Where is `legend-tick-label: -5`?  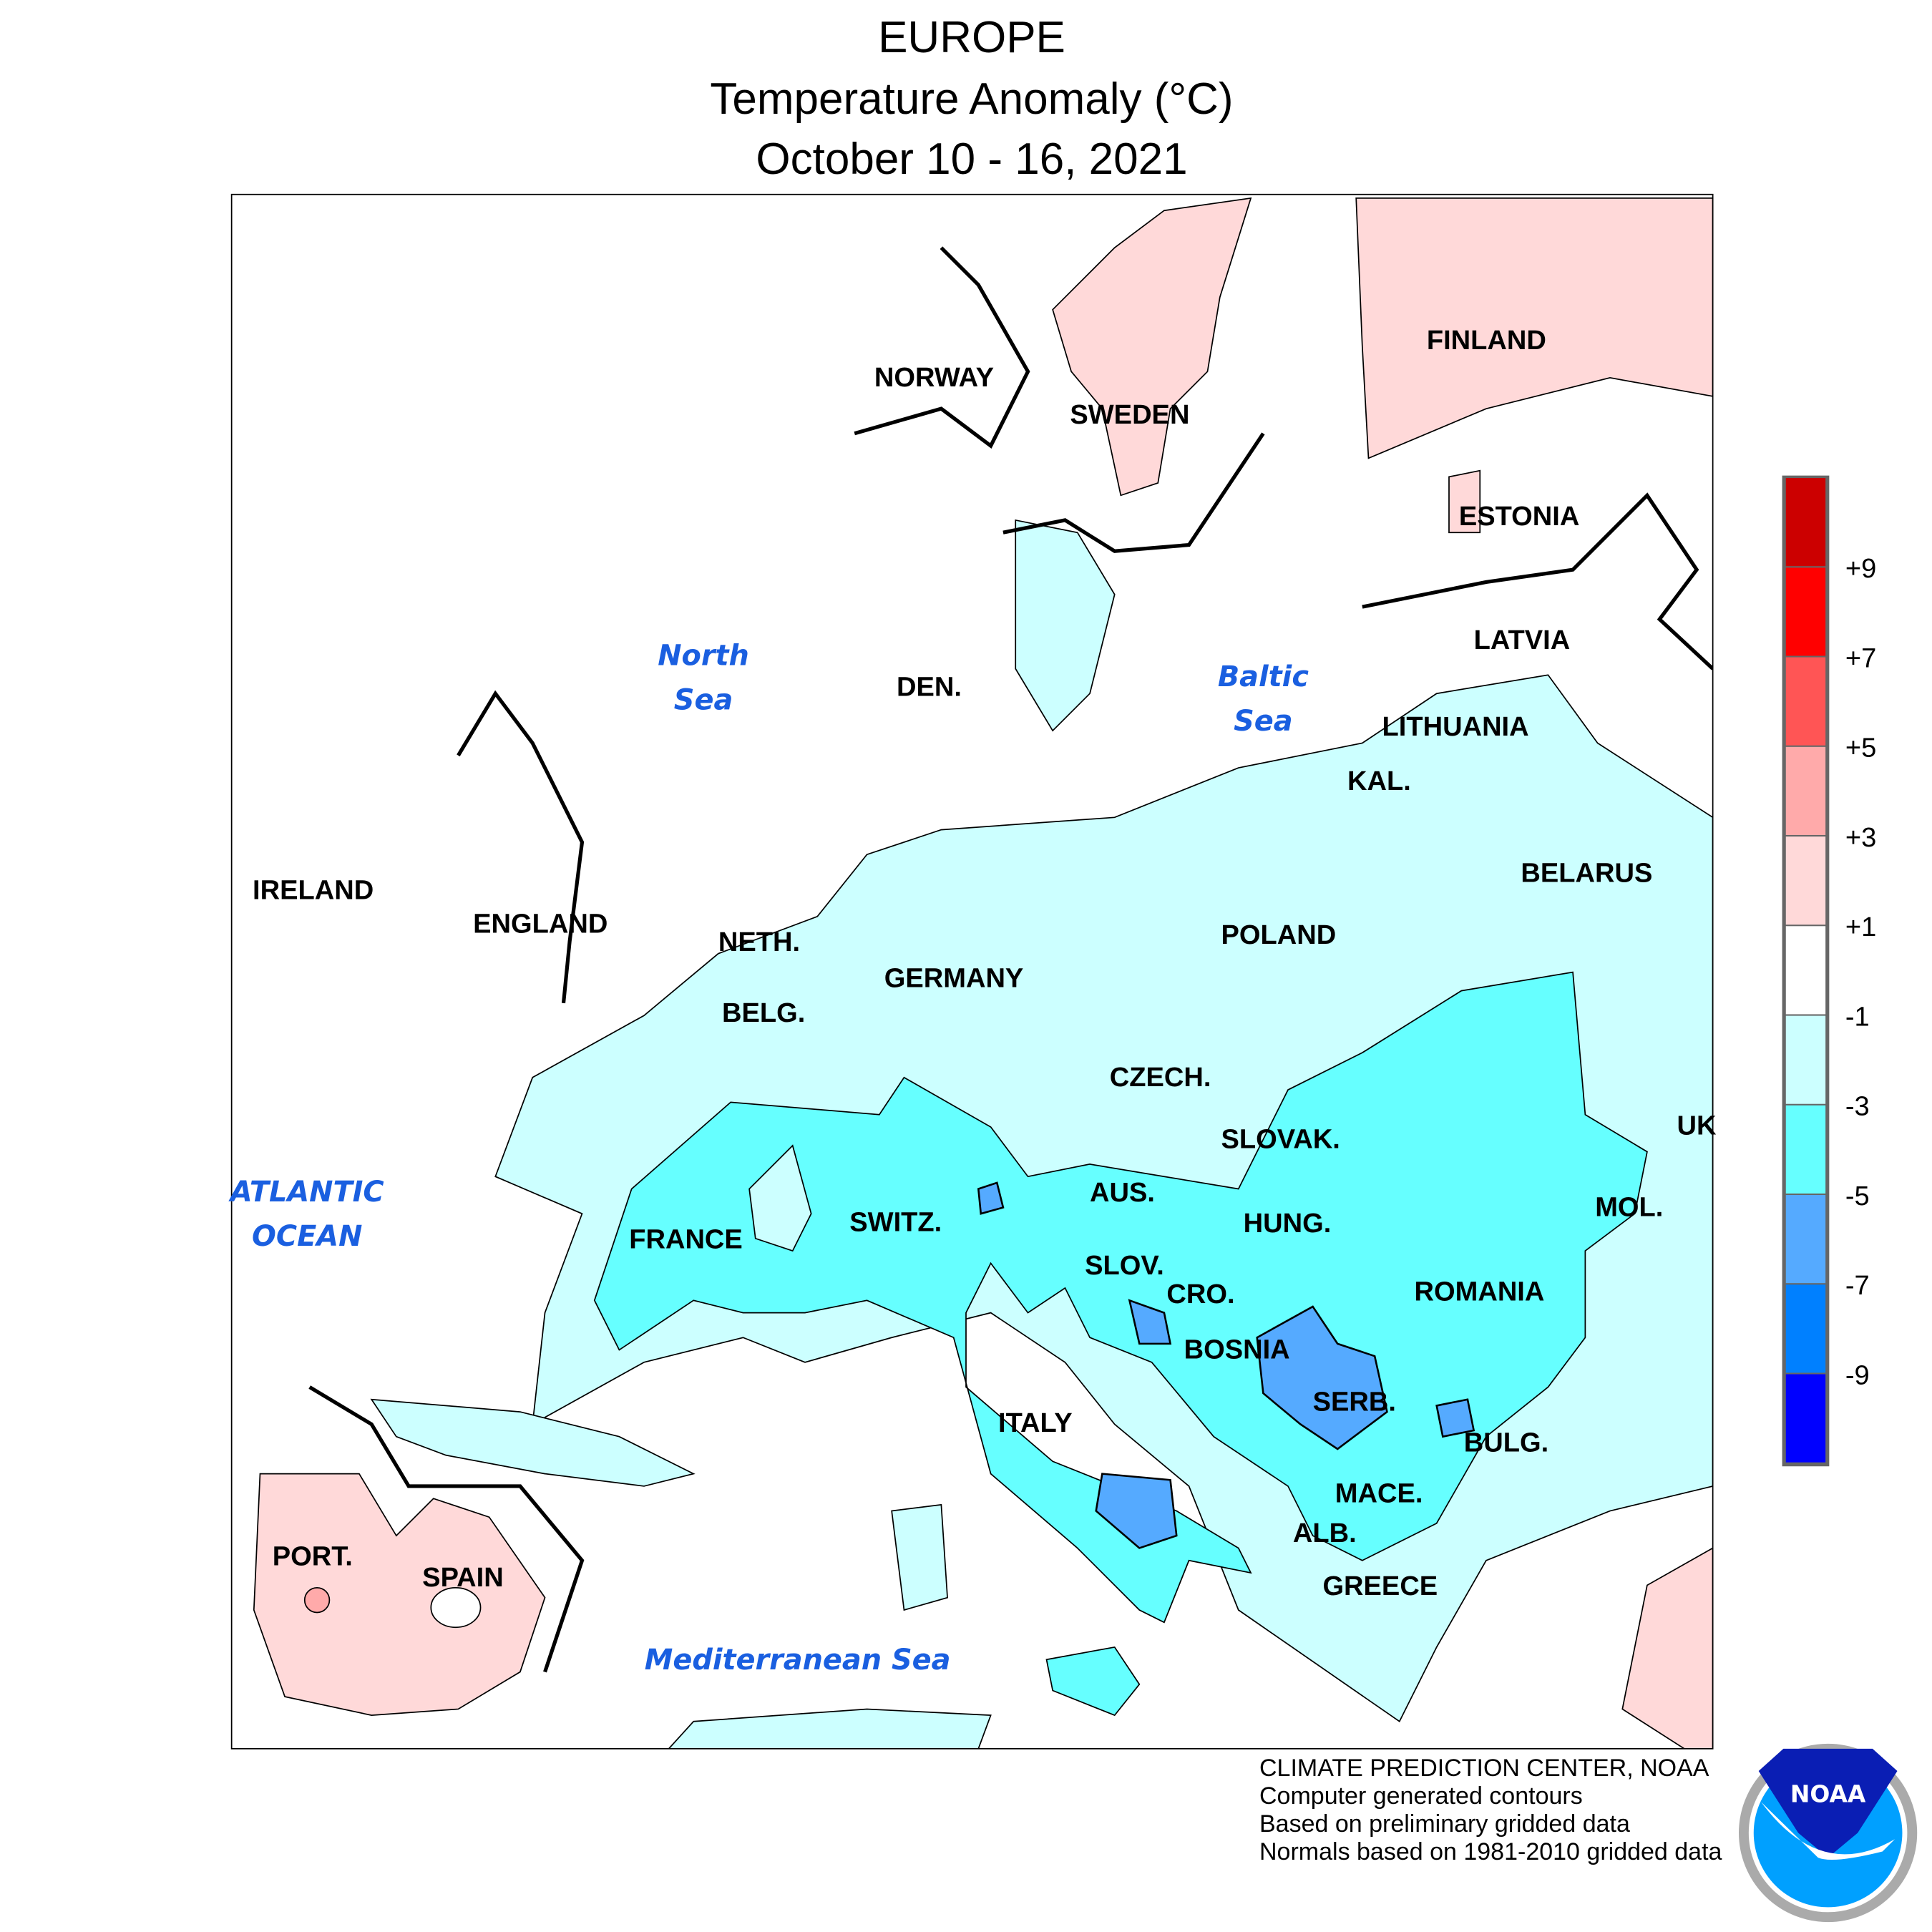 legend-tick-label: -5 is located at coordinates (1857, 1196).